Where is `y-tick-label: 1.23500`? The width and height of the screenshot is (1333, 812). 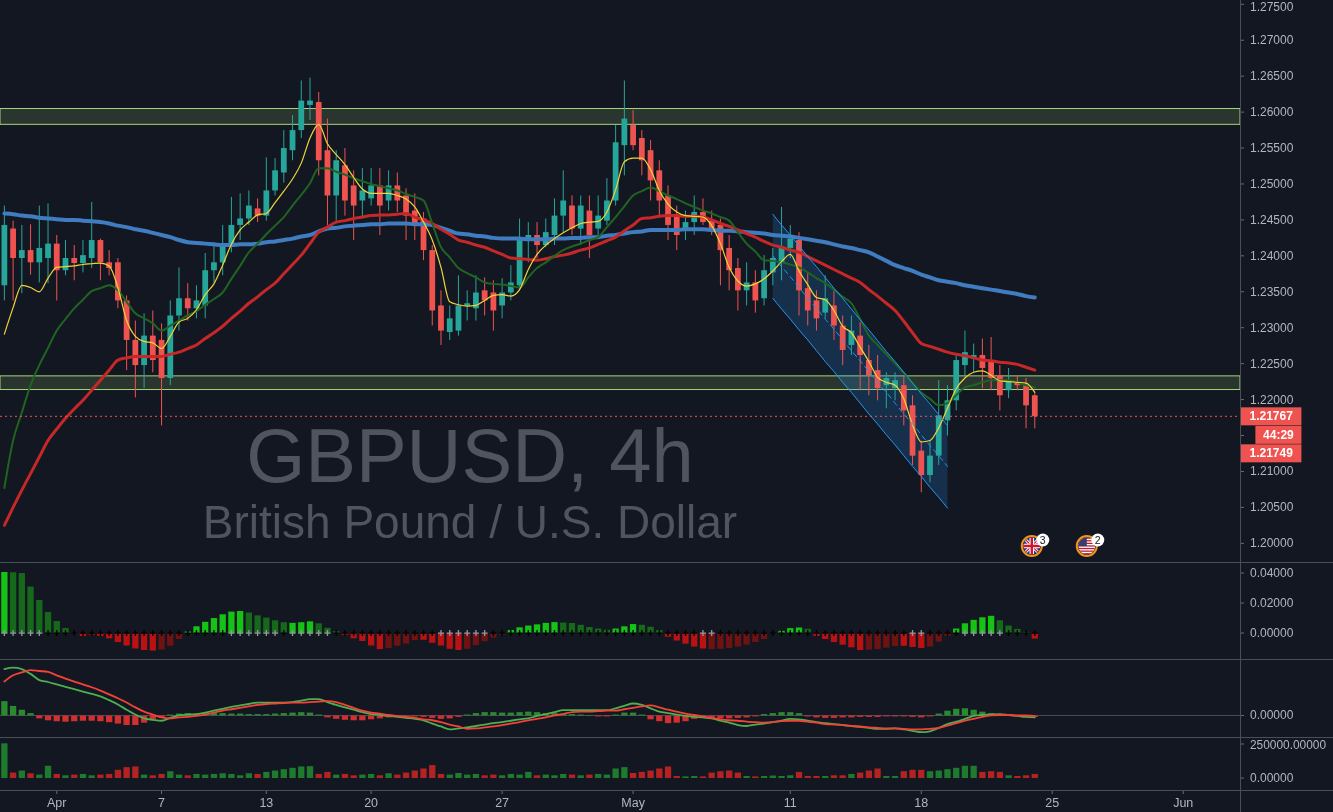 y-tick-label: 1.23500 is located at coordinates (1272, 291).